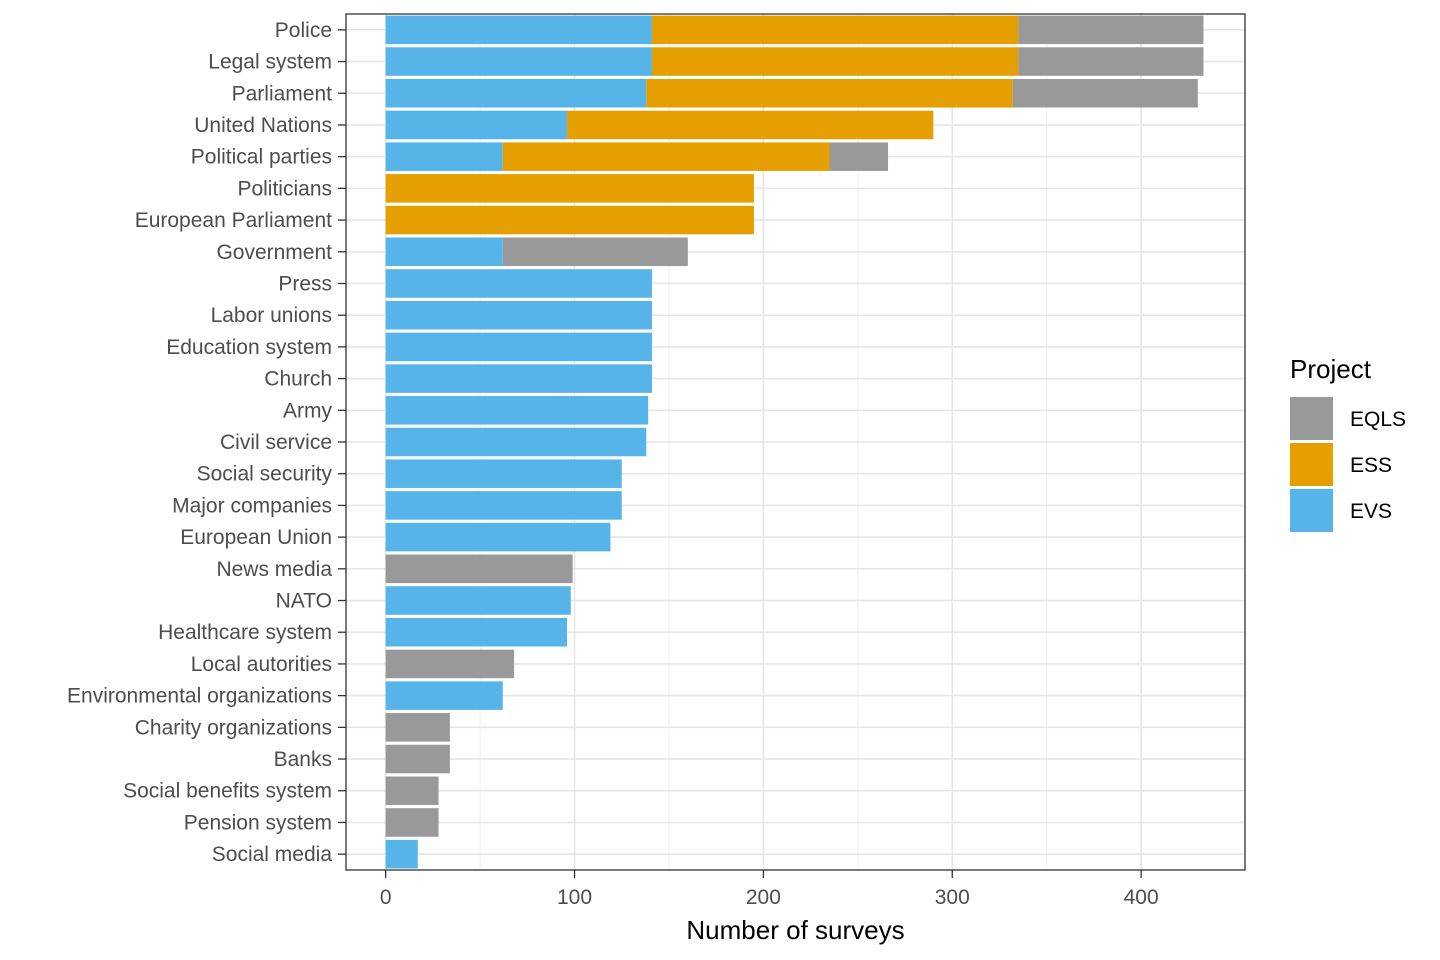  What do you see at coordinates (263, 125) in the screenshot?
I see `y-tick-label: United Nations` at bounding box center [263, 125].